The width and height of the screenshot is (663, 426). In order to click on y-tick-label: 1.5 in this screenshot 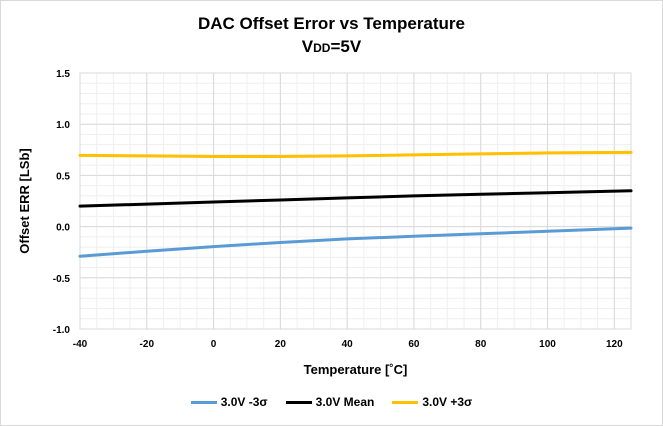, I will do `click(63, 74)`.